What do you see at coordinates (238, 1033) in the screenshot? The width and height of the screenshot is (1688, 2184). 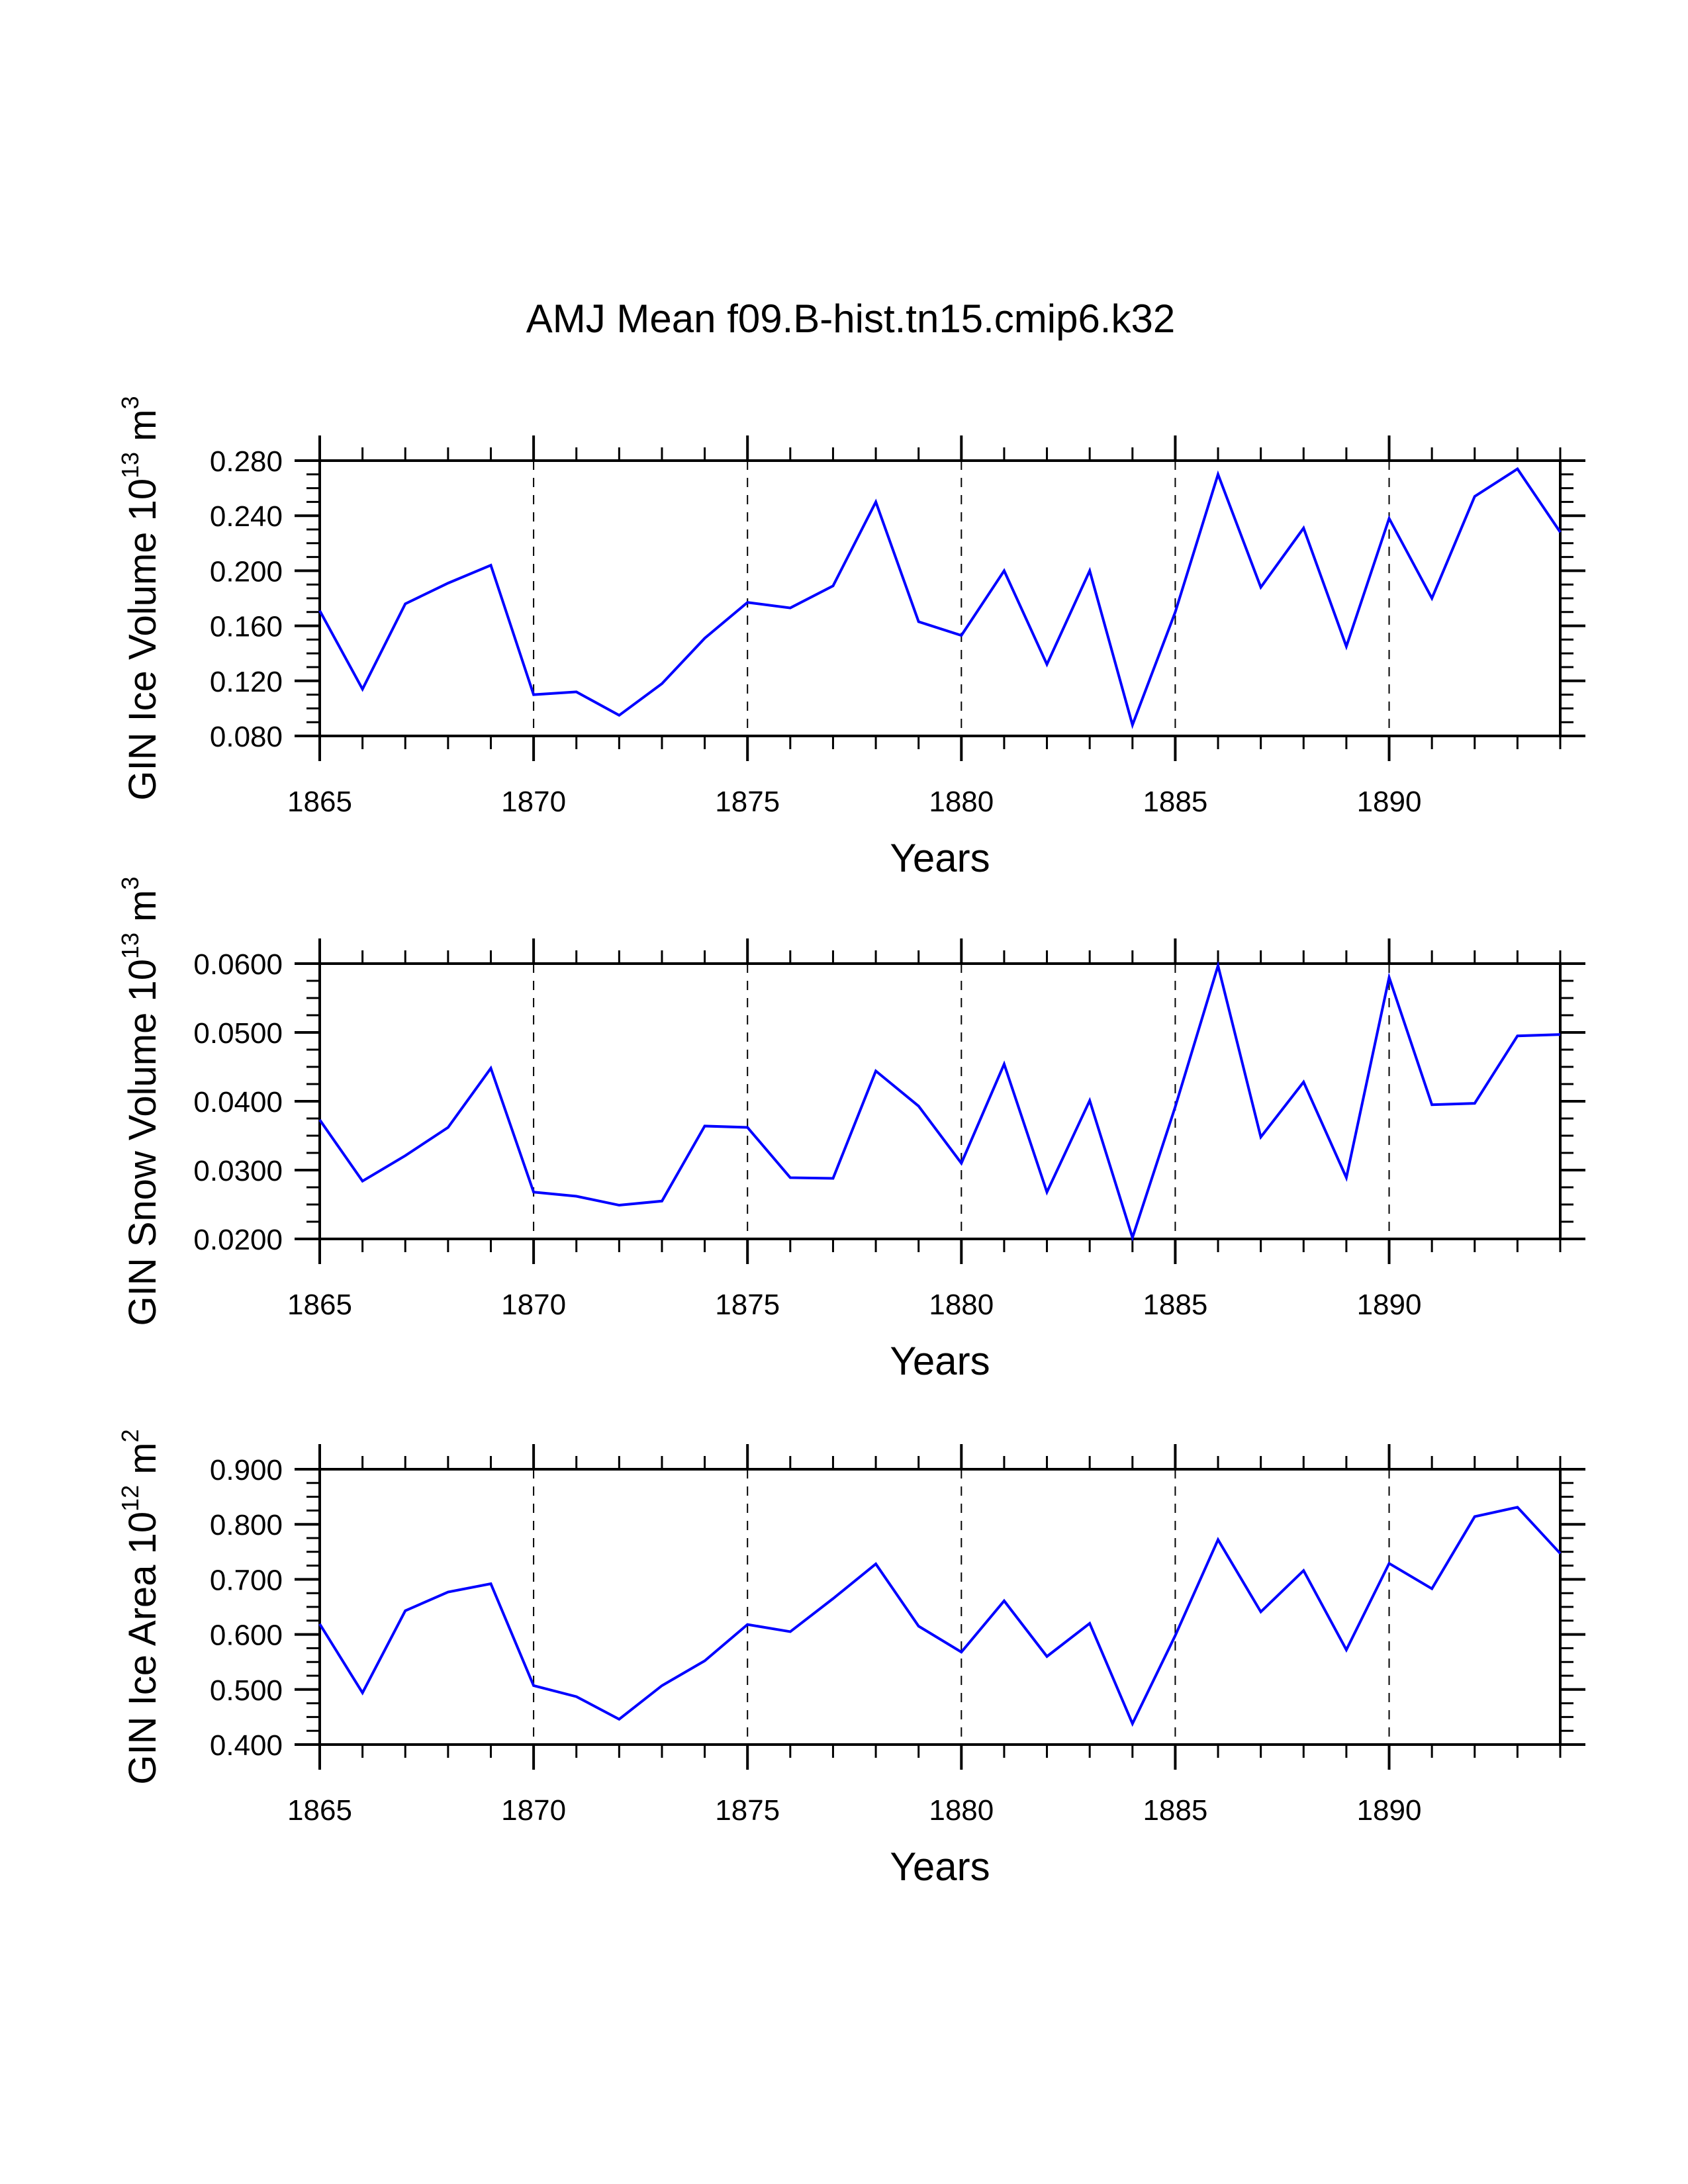 I see `y-tick-label: 0.0500` at bounding box center [238, 1033].